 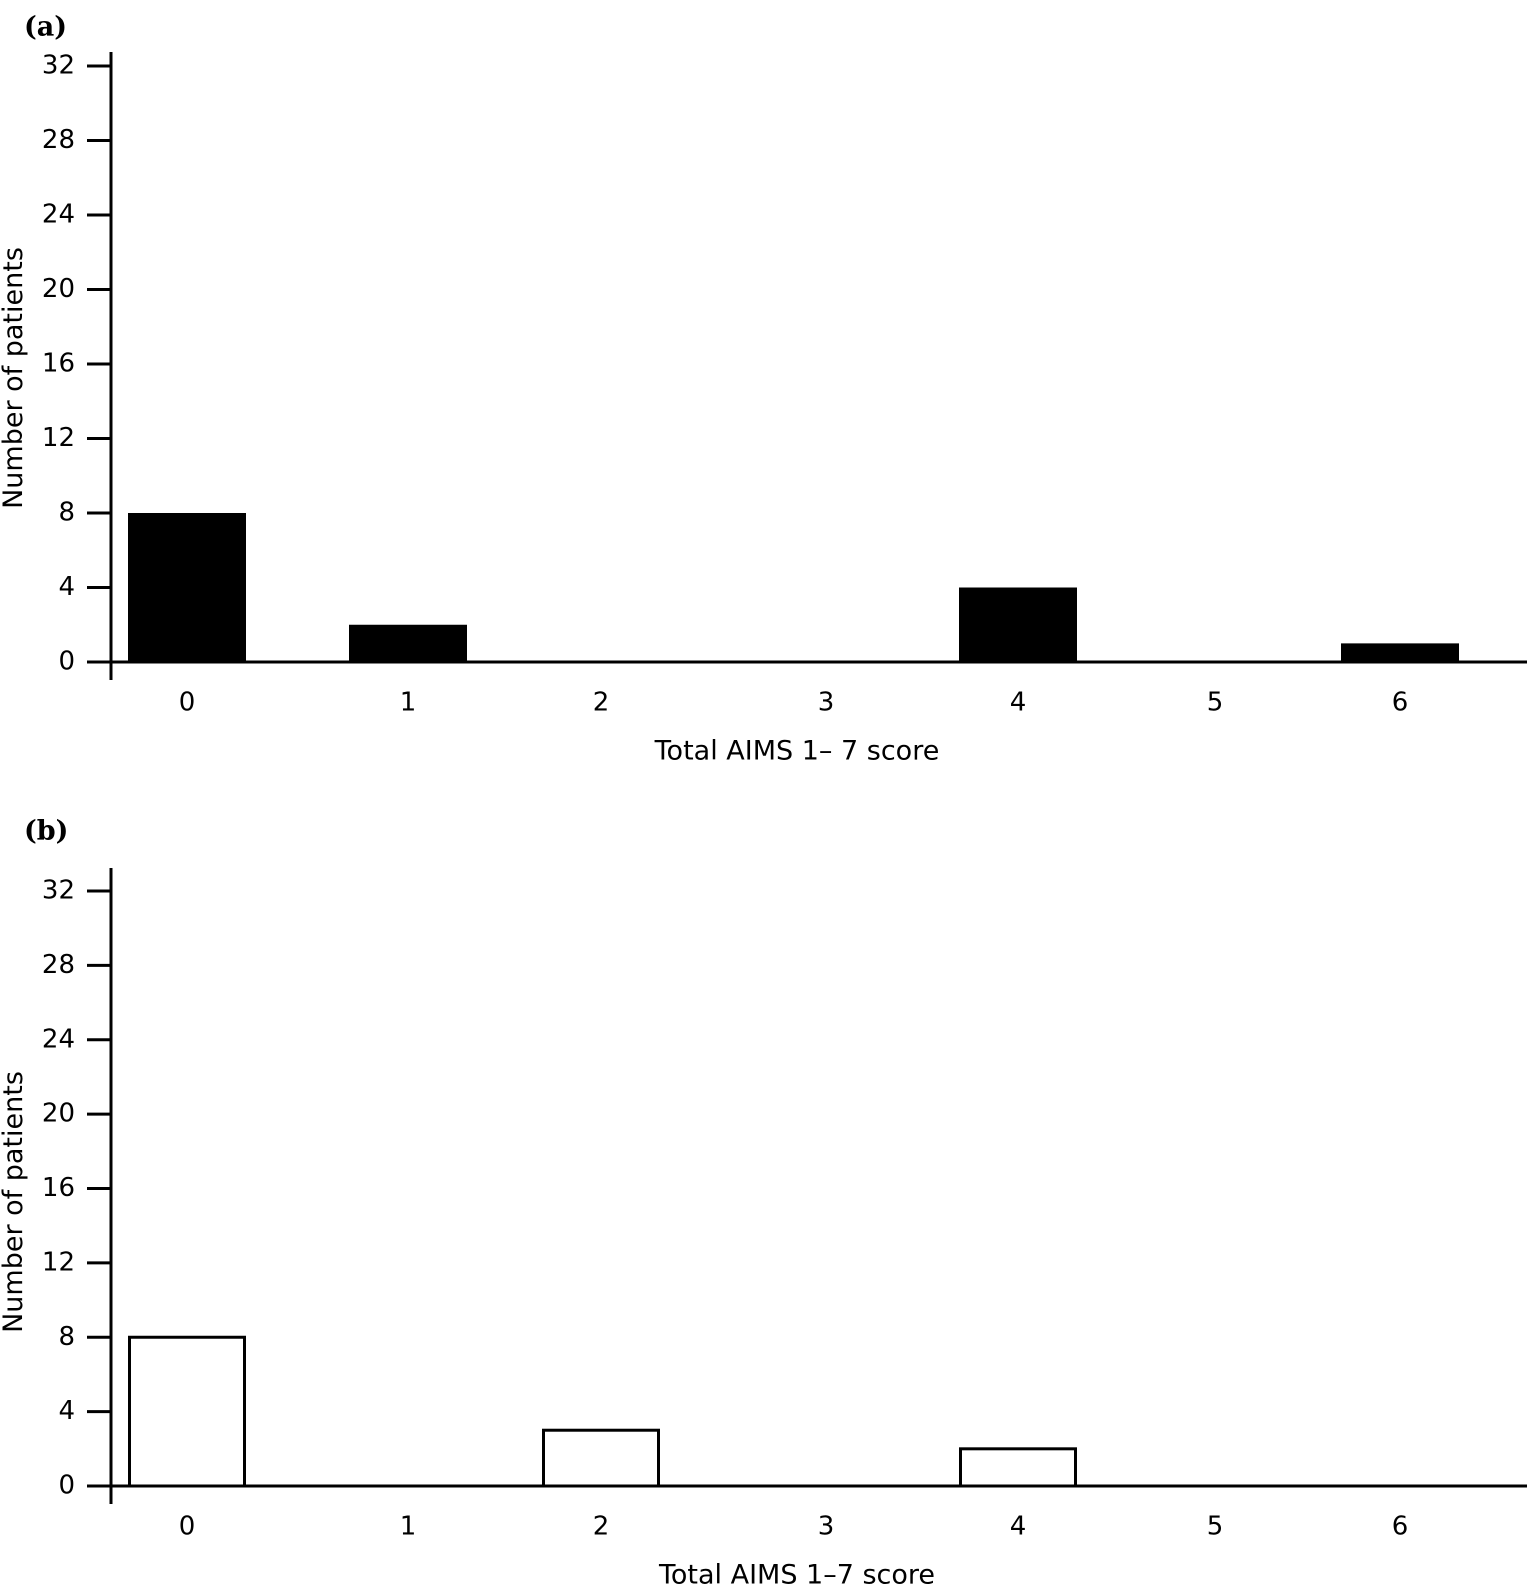 What do you see at coordinates (46, 831) in the screenshot?
I see `panel-label: (b)` at bounding box center [46, 831].